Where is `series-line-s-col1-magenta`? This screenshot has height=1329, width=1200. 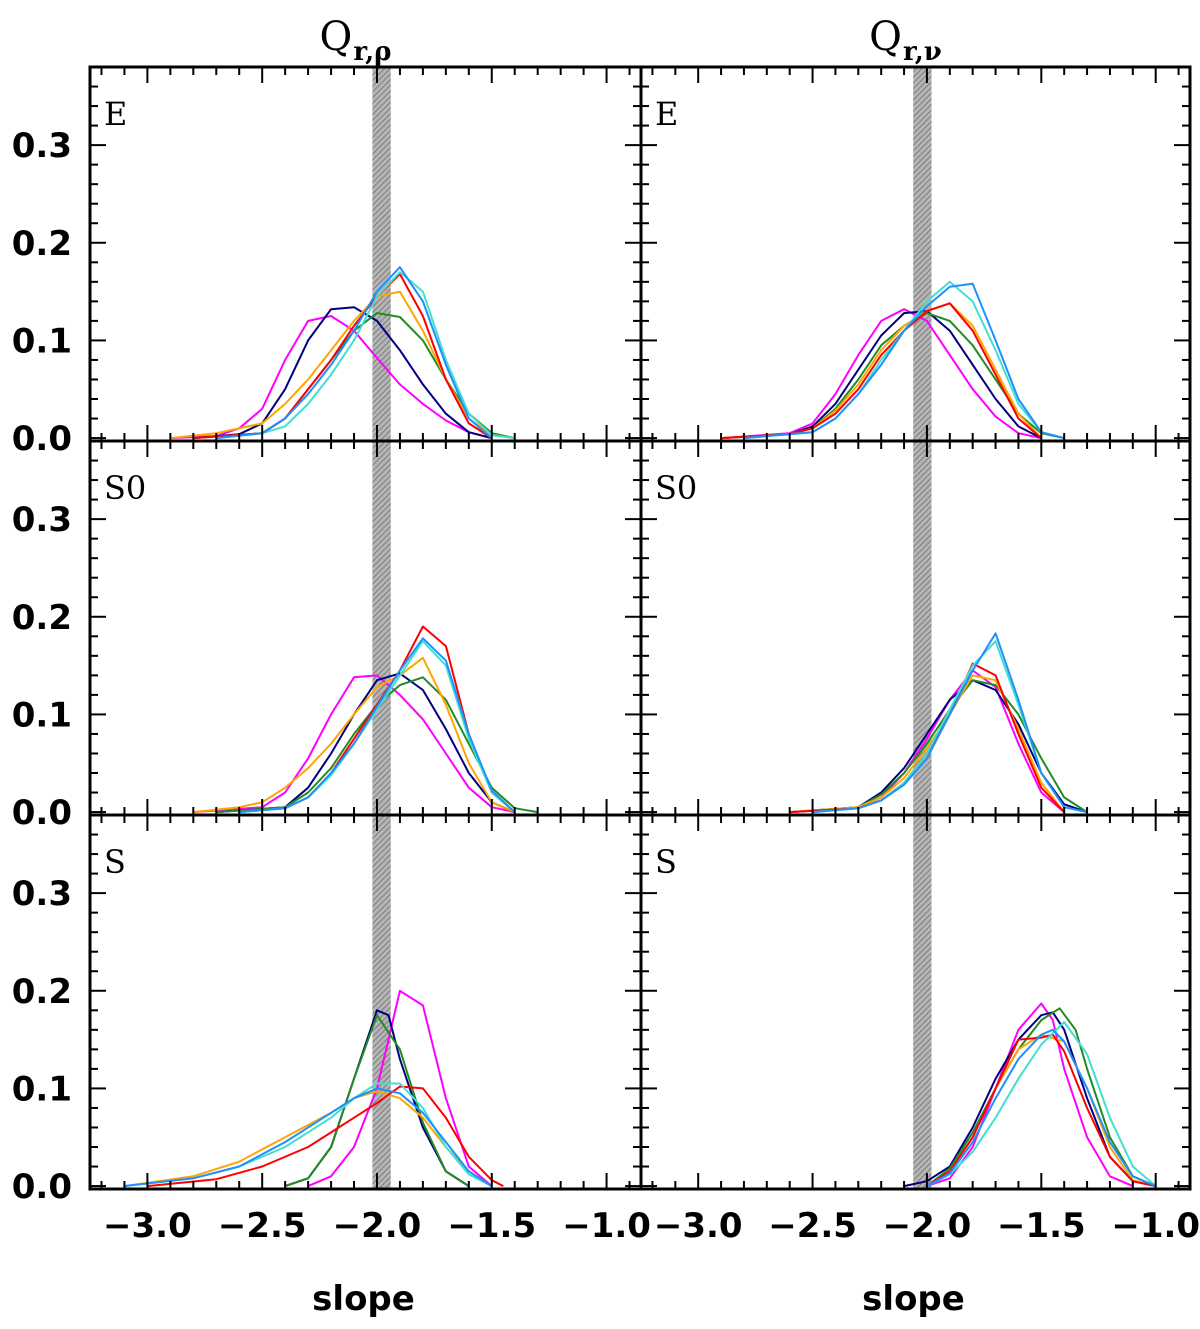
series-line-s-col1-magenta is located at coordinates (1030, 1095).